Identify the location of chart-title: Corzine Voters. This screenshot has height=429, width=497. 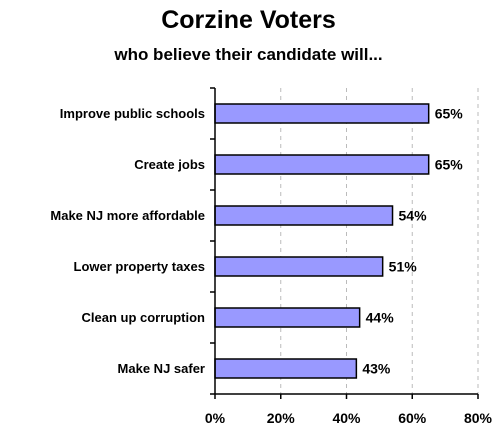
(248, 20).